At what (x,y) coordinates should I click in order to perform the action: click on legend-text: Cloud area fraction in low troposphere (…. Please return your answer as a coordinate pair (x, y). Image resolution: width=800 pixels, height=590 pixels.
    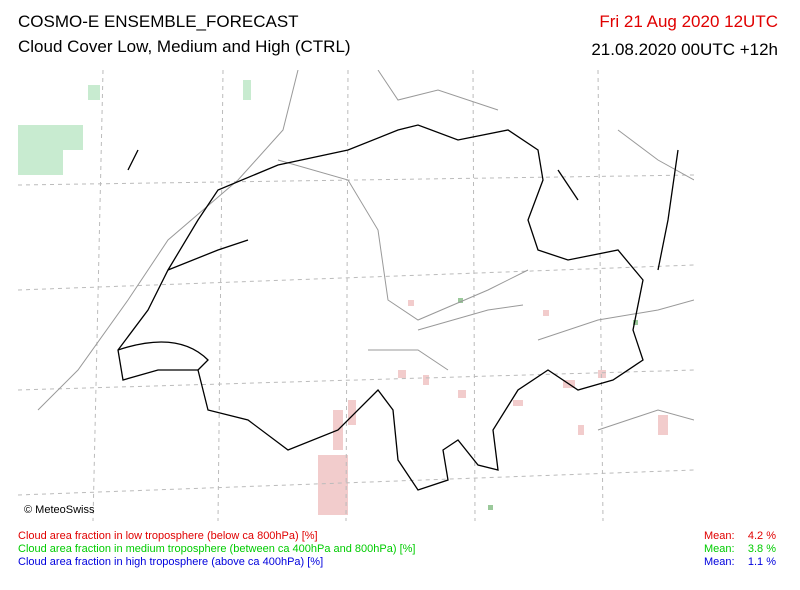
    Looking at the image, I should click on (168, 536).